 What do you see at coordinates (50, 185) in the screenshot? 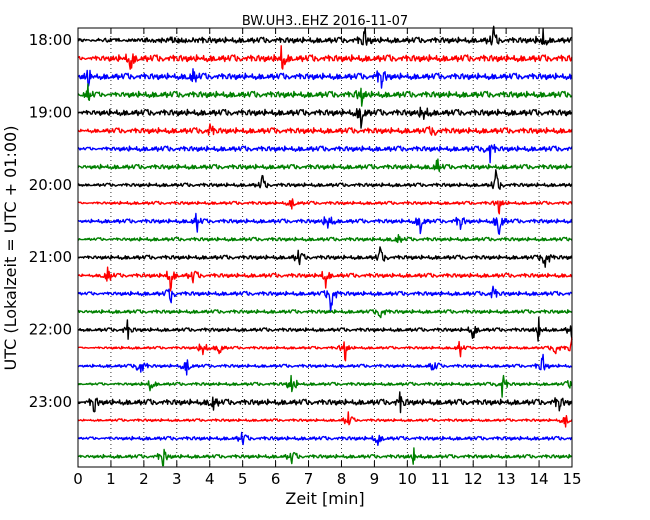
I see `y-tick-label: 20:00` at bounding box center [50, 185].